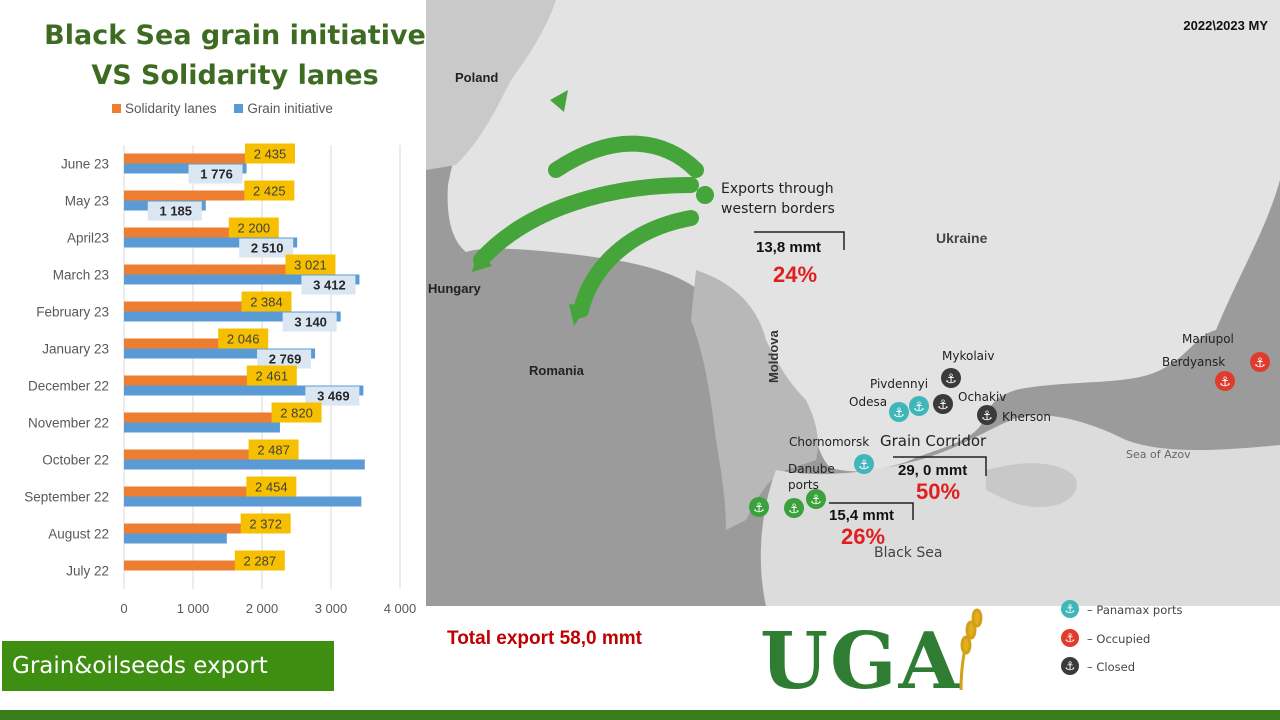 The height and width of the screenshot is (720, 1280). I want to click on legend-item-grain: Grain initiative, so click(283, 108).